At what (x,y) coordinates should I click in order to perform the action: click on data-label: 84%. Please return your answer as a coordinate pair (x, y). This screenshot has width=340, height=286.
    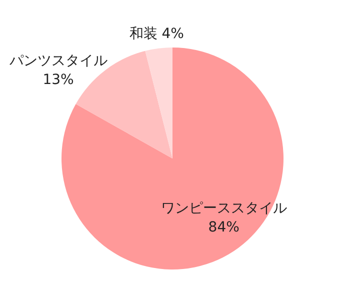
    Looking at the image, I should click on (224, 228).